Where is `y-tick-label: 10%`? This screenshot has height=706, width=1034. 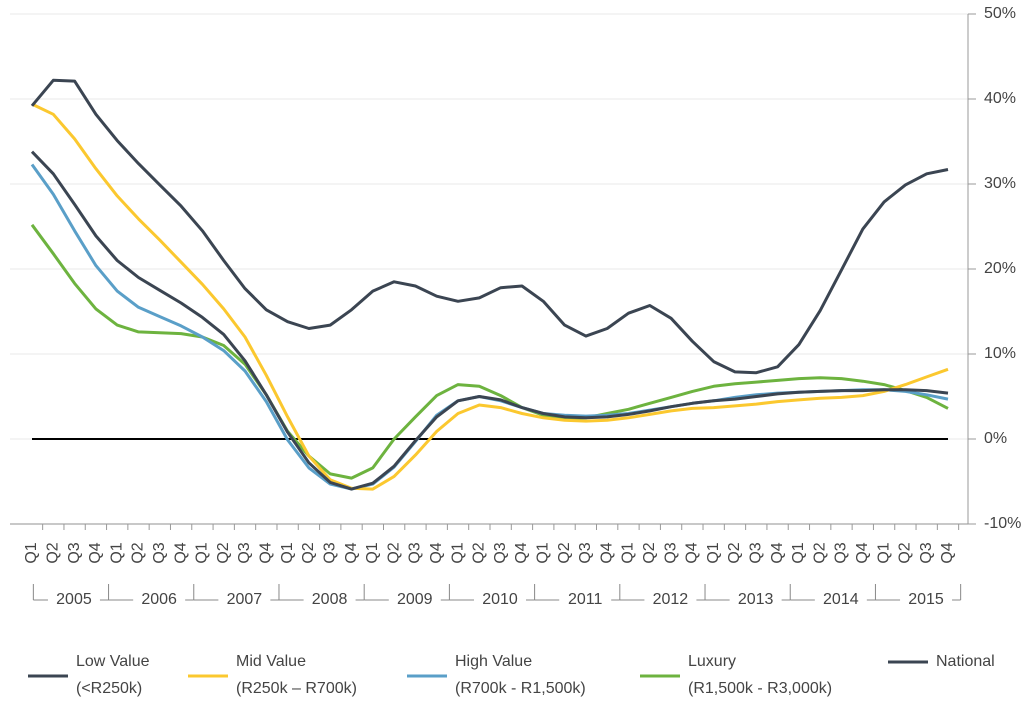 y-tick-label: 10% is located at coordinates (1000, 353).